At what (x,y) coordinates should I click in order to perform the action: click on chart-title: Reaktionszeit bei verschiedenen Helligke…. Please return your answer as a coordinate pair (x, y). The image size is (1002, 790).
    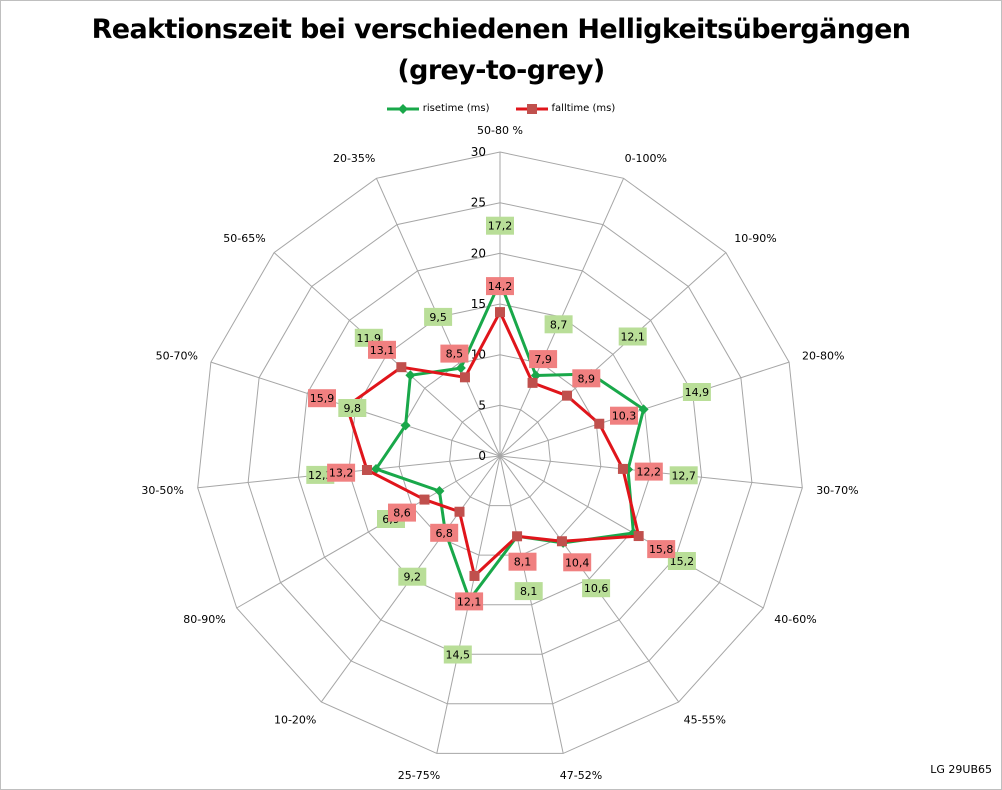
    Looking at the image, I should click on (501, 29).